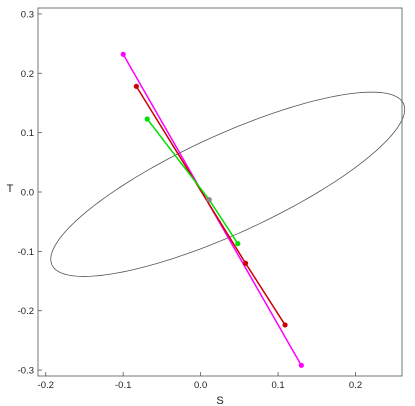 The image size is (415, 406). I want to click on y-tick-label: -0.3, so click(26, 371).